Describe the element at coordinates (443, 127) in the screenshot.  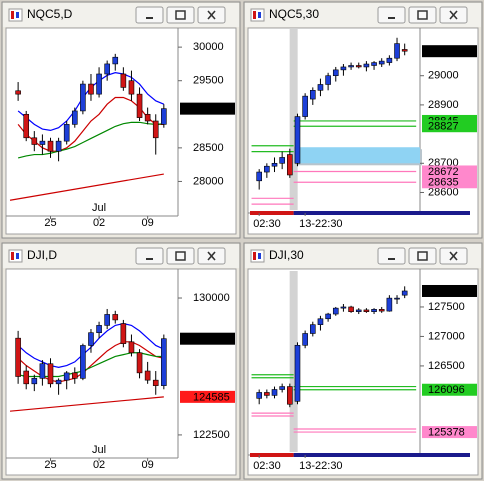
I see `price-label: 28827` at that location.